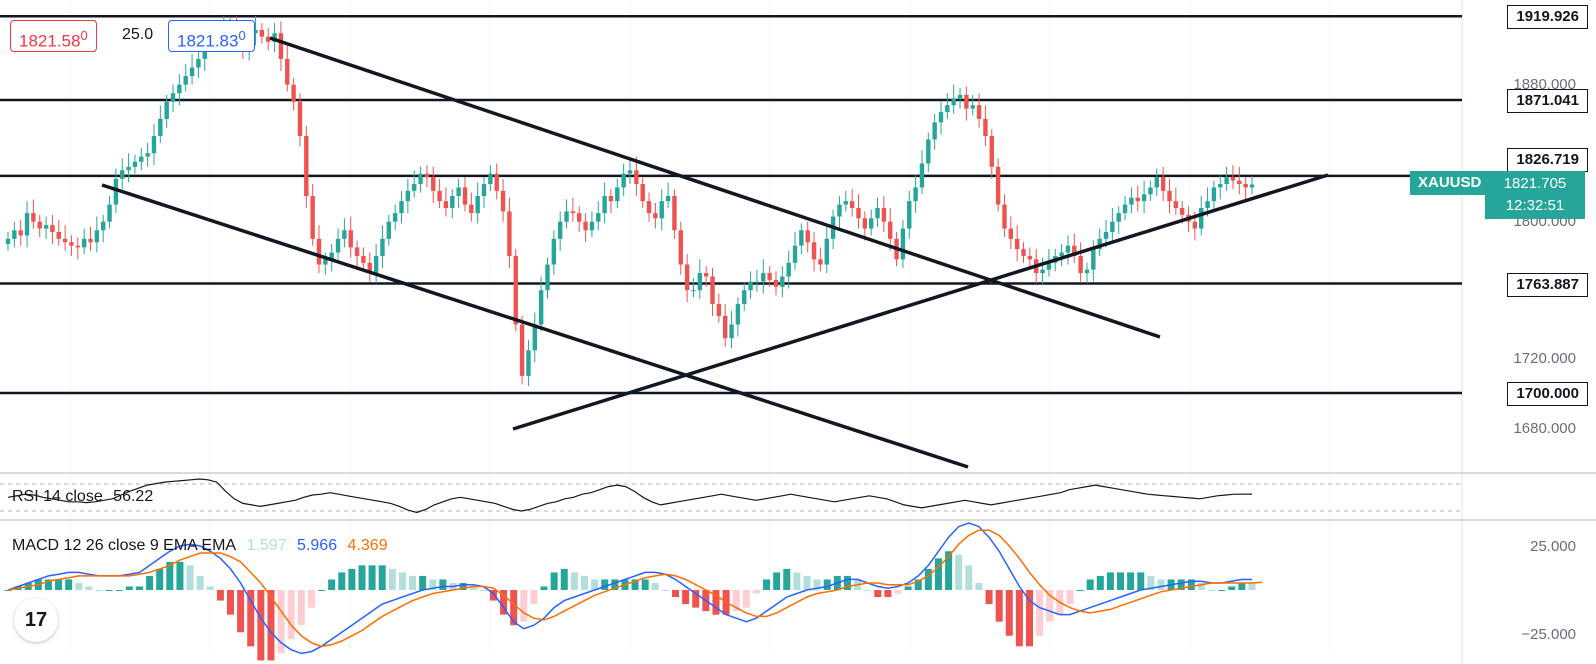  I want to click on last-price-tag: 1821.705 12:32:51, so click(1535, 195).